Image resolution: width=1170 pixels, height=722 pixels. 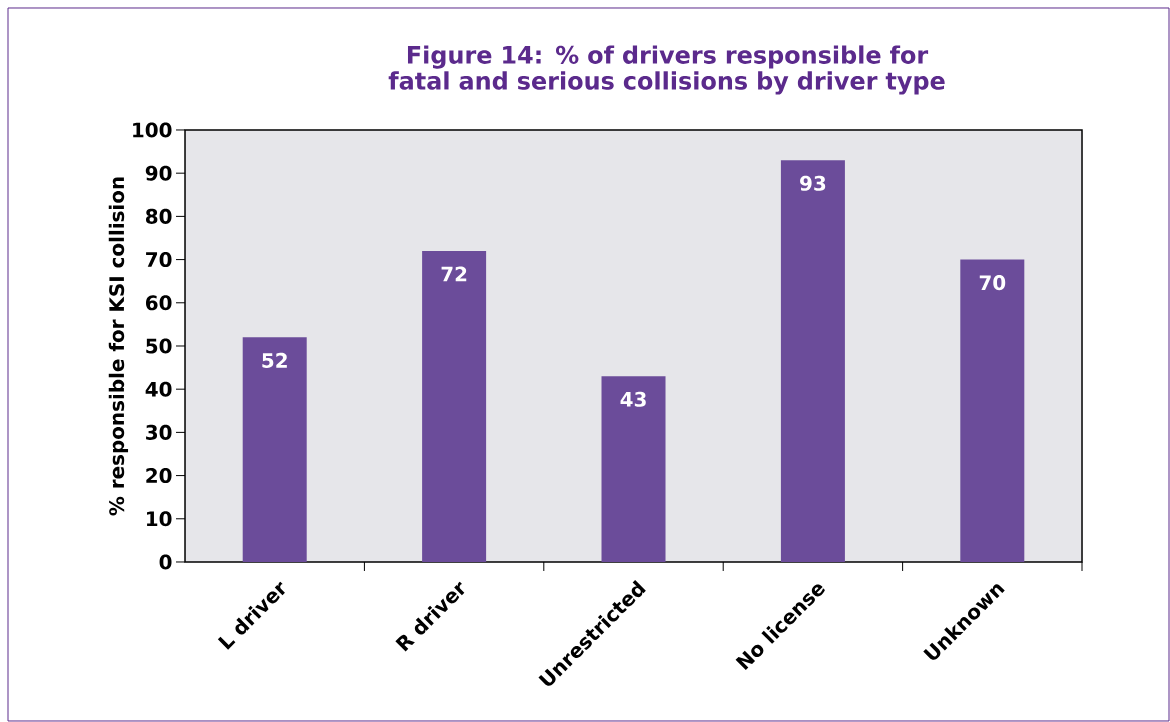 I want to click on chart-title: Figure 14: % of drivers responsible for fatal and serious collisions by driver type, so click(x=666, y=70).